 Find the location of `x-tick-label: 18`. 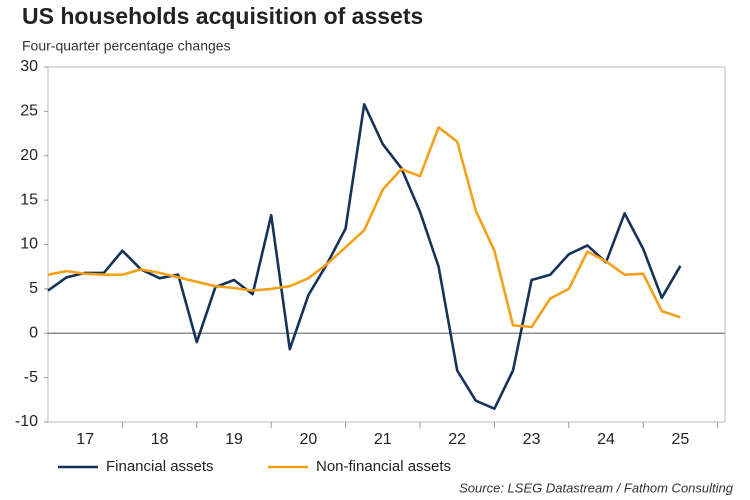

x-tick-label: 18 is located at coordinates (160, 439).